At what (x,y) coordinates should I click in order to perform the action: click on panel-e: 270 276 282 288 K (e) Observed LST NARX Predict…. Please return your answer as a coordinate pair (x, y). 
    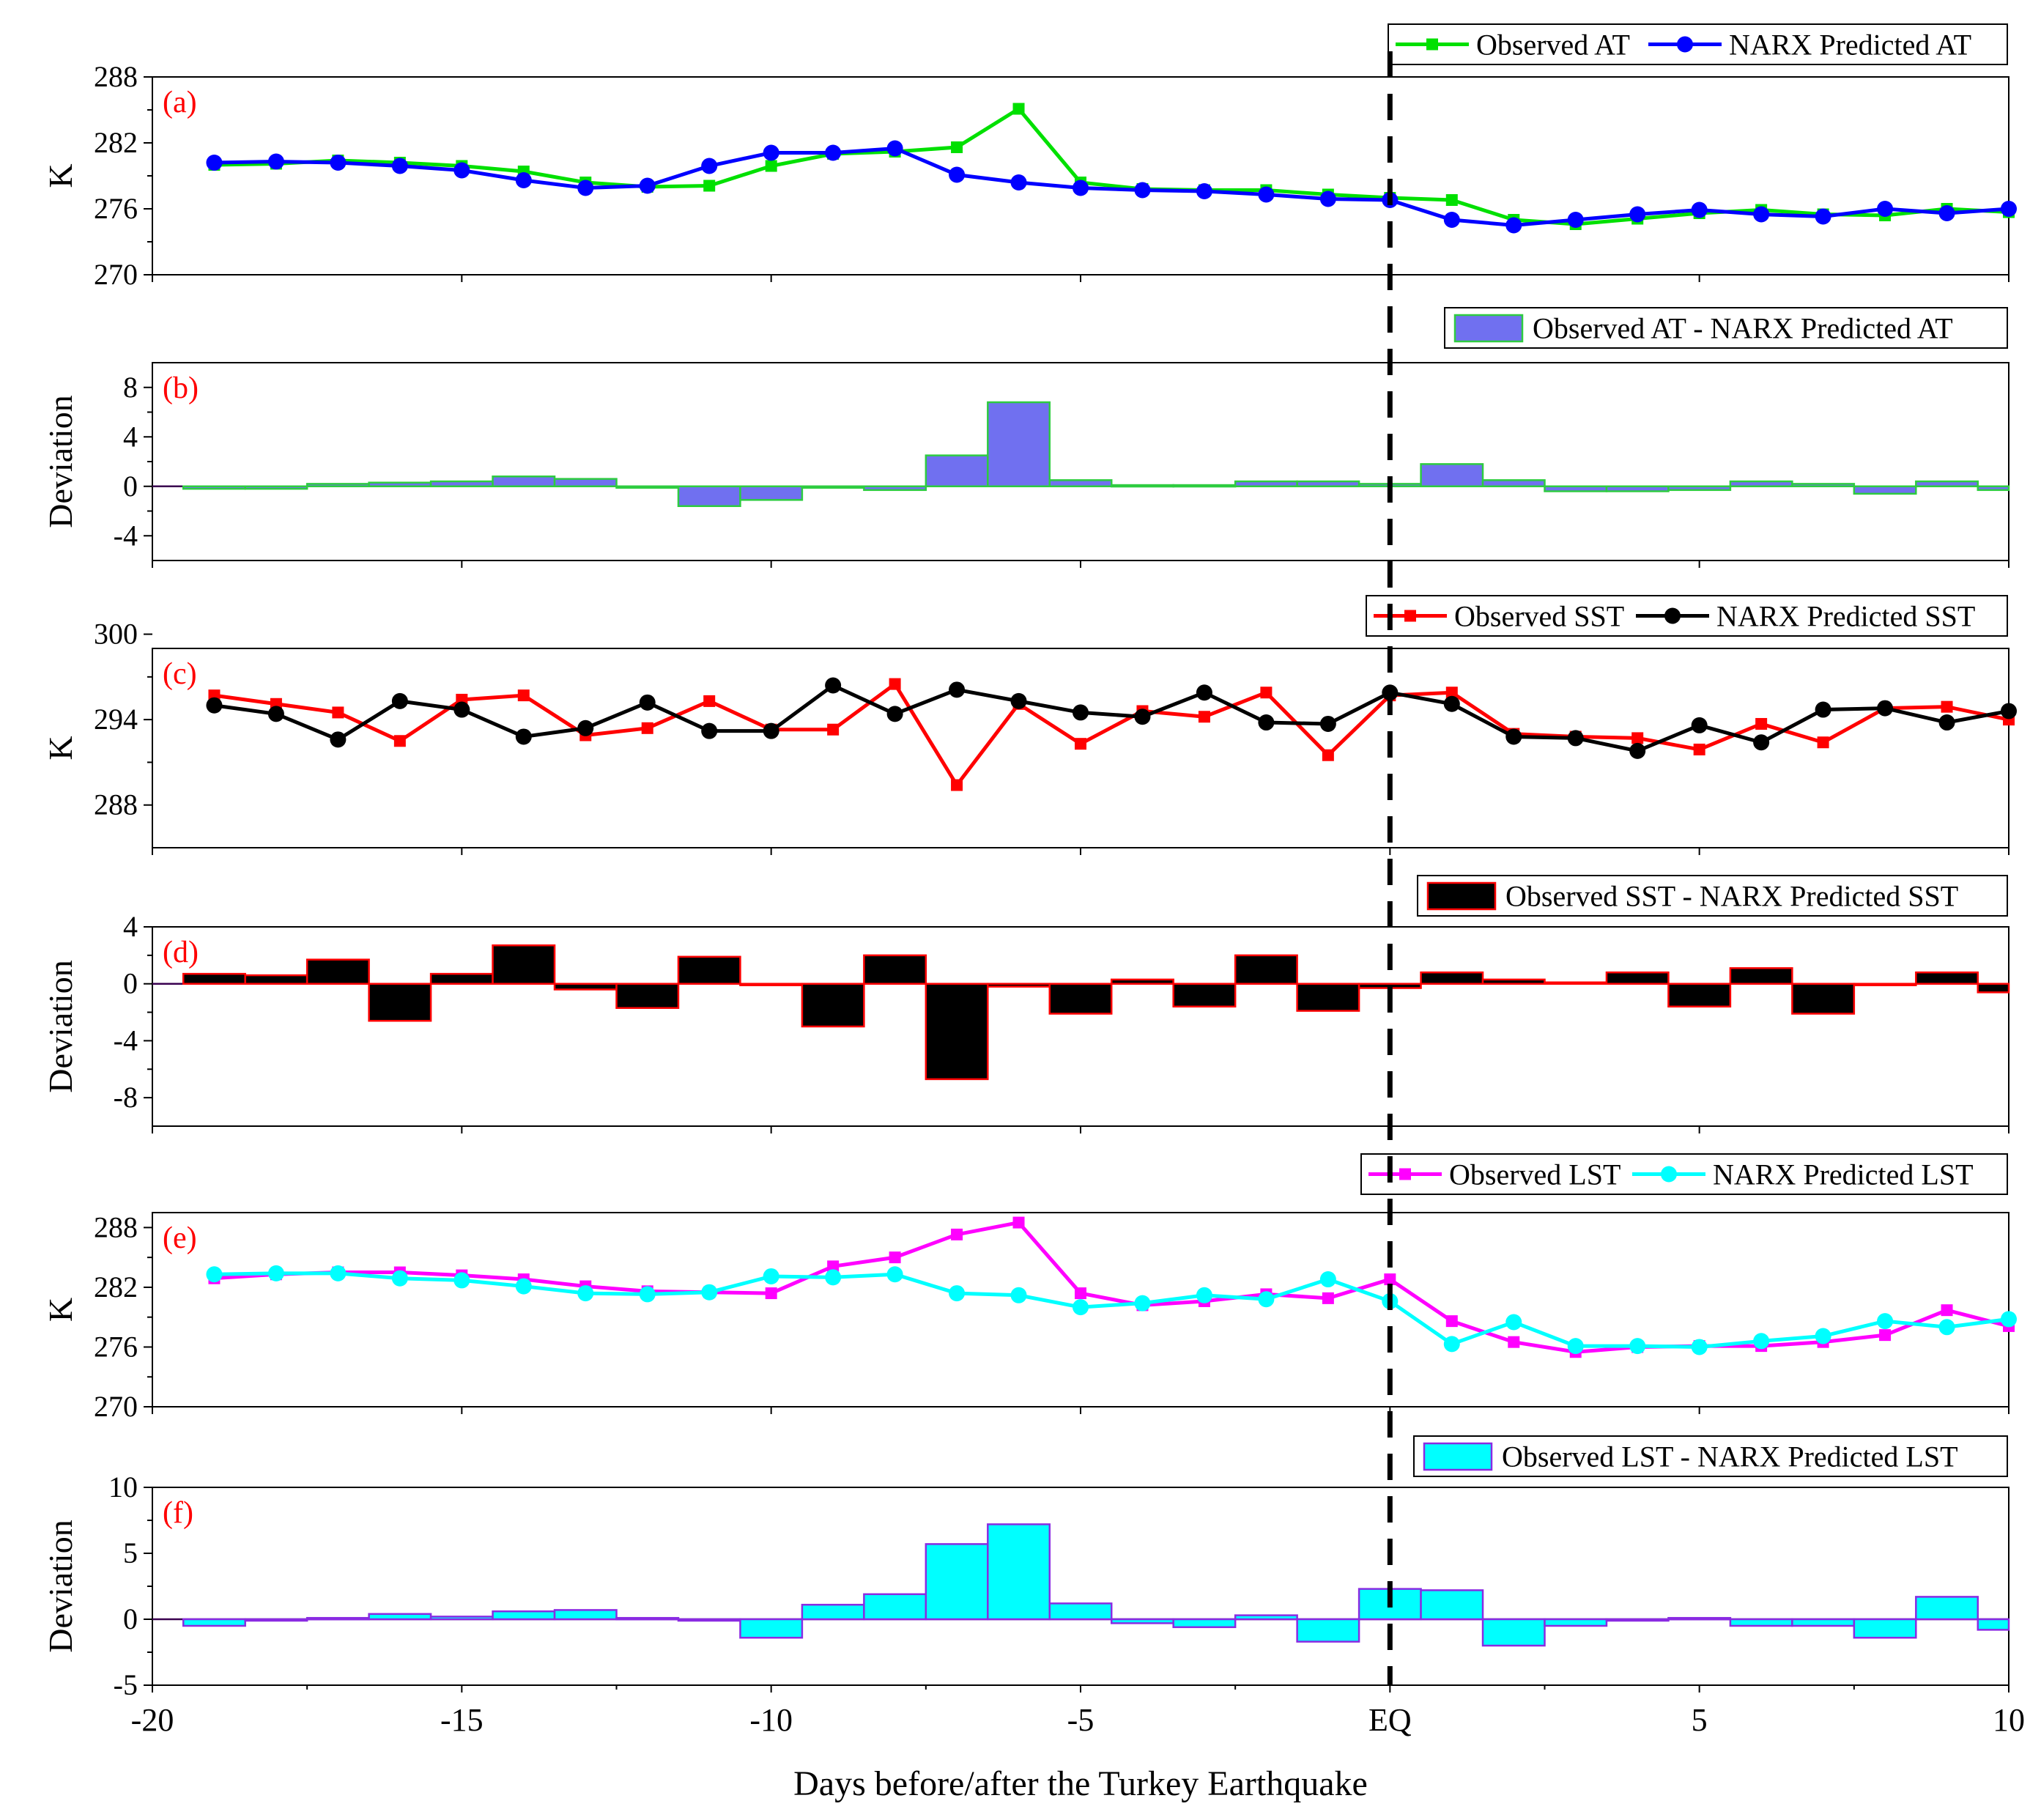
    Looking at the image, I should click on (1029, 1288).